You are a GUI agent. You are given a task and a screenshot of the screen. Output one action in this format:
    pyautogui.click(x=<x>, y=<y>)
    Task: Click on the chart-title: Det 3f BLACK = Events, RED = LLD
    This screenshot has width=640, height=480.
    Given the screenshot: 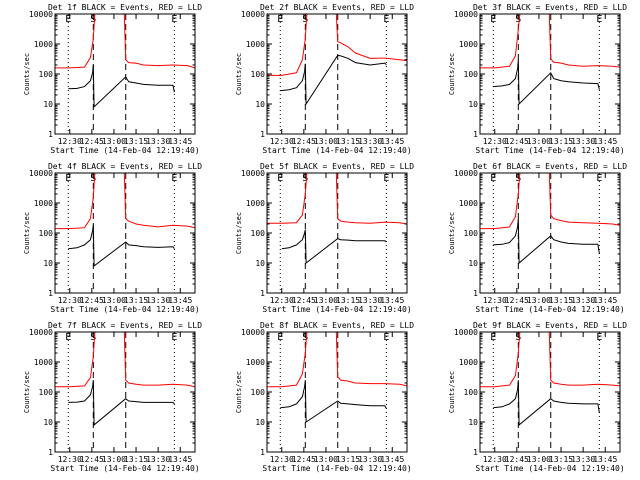 What is the action you would take?
    pyautogui.click(x=550, y=7)
    